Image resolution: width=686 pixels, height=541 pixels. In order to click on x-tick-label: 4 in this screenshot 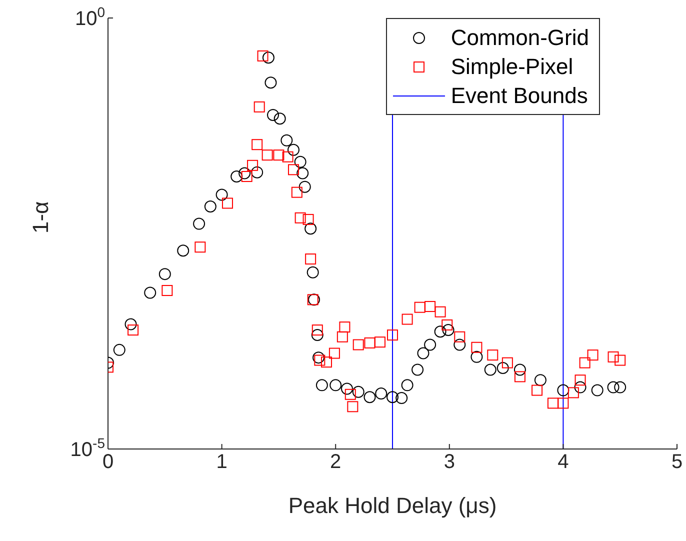, I will do `click(563, 462)`.